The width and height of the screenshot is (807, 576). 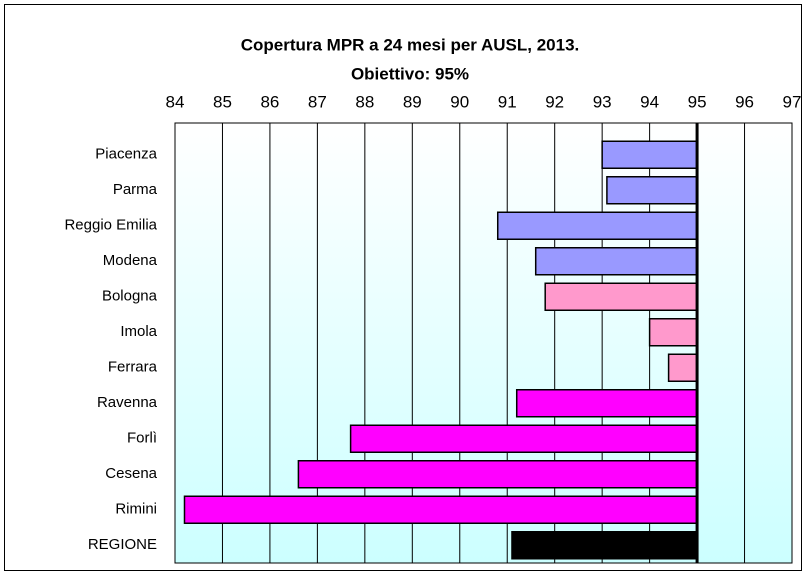 I want to click on chart-subtitle: Obiettivo: 95%, so click(x=410, y=73).